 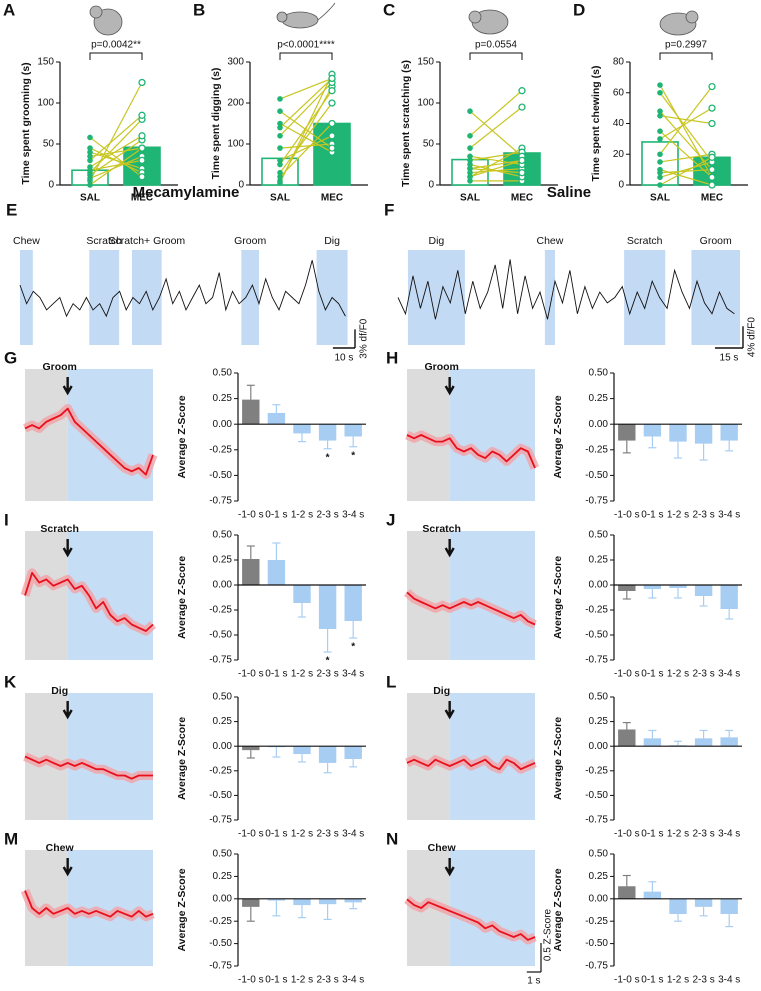 I want to click on trace-title: Dig, so click(x=59, y=691).